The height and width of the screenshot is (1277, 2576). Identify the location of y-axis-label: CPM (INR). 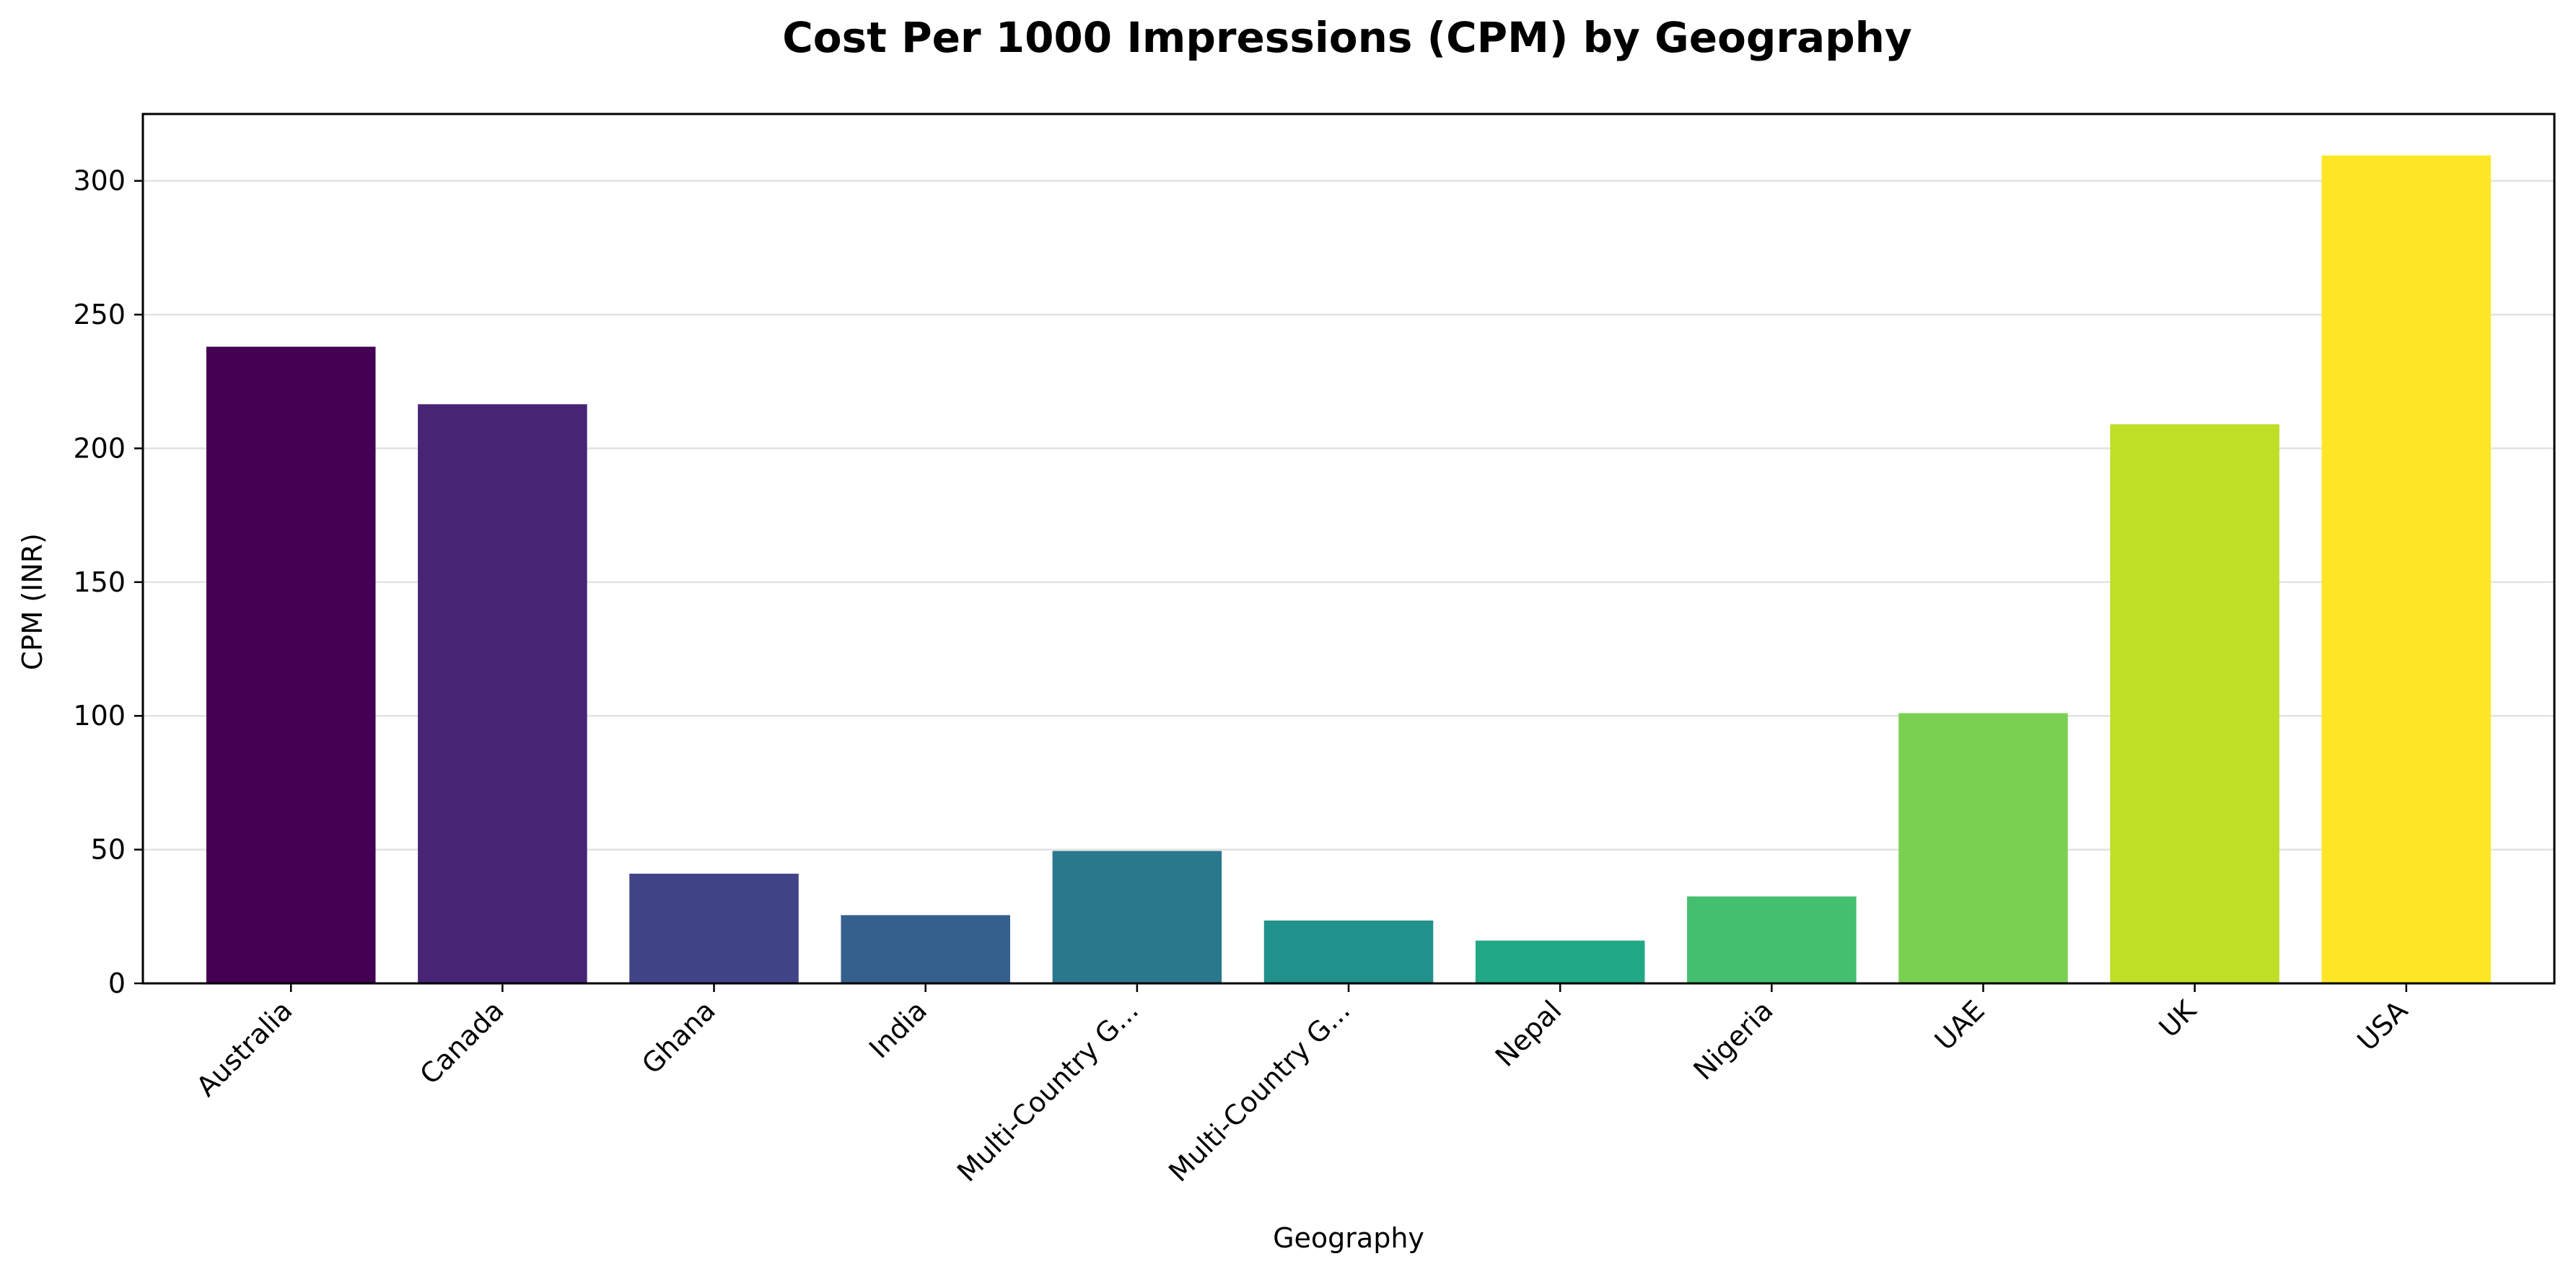
(32, 601).